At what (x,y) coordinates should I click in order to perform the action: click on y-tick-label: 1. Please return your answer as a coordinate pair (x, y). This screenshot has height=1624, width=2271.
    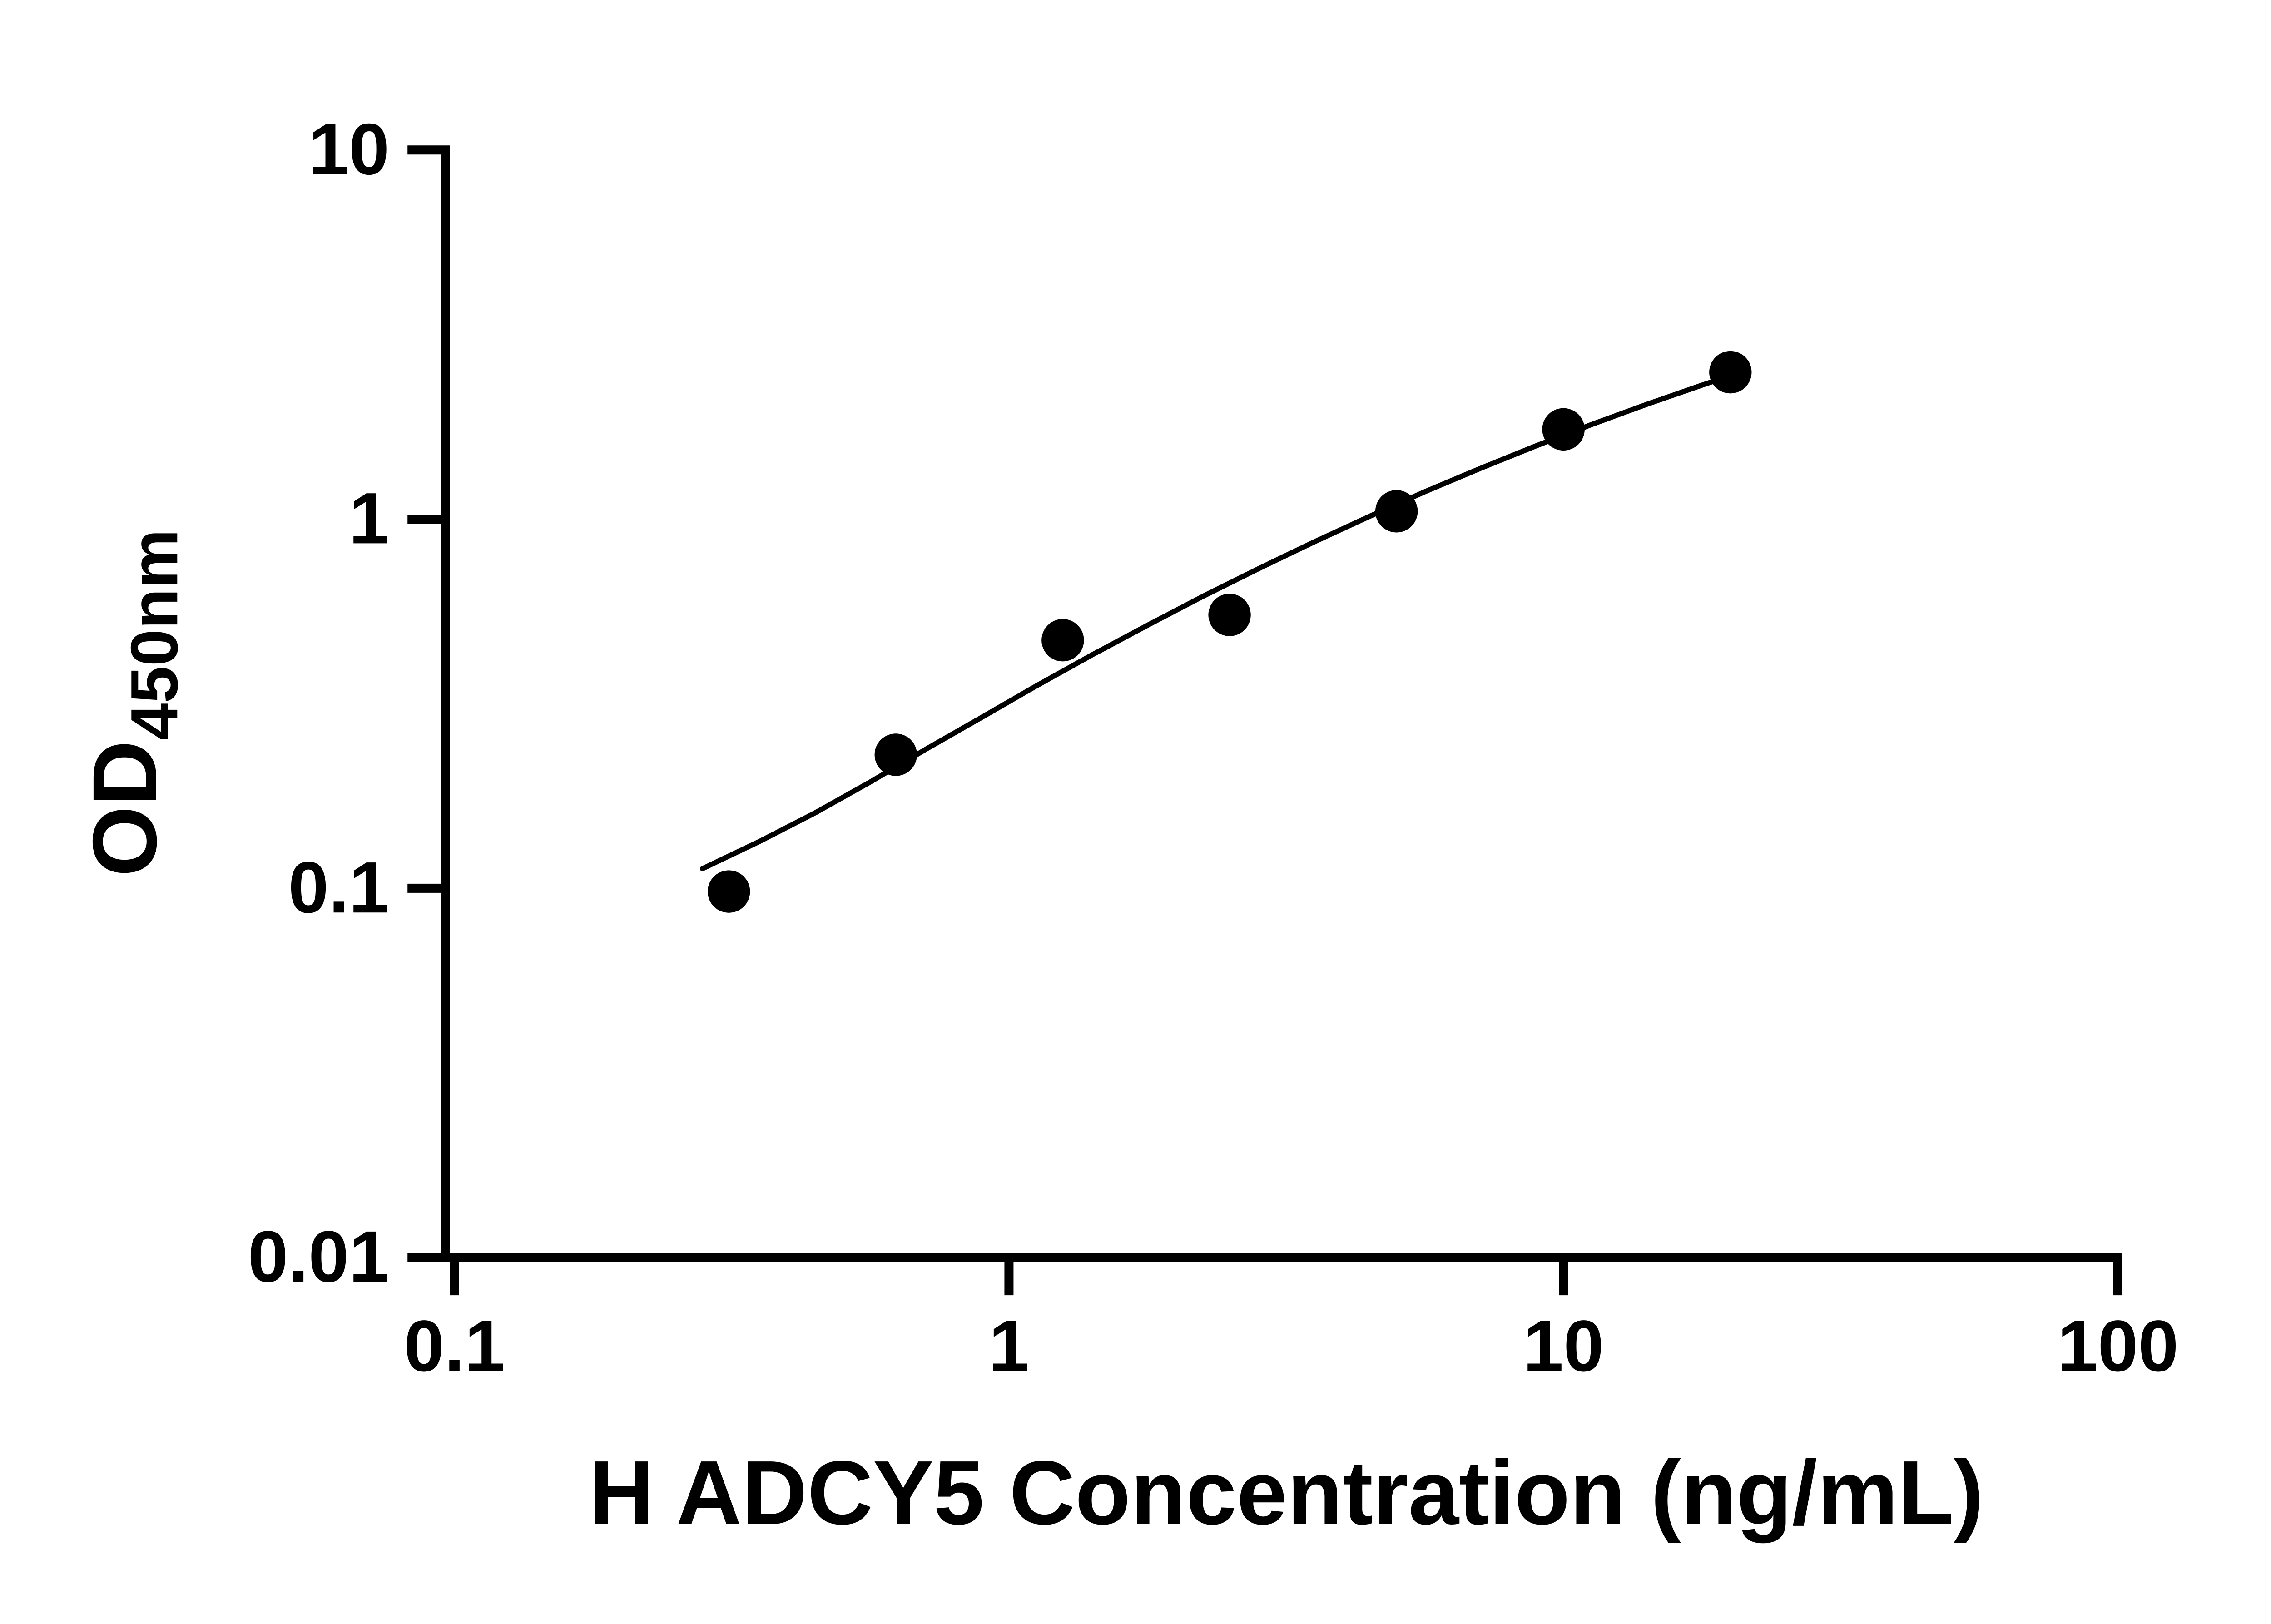
    Looking at the image, I should click on (369, 518).